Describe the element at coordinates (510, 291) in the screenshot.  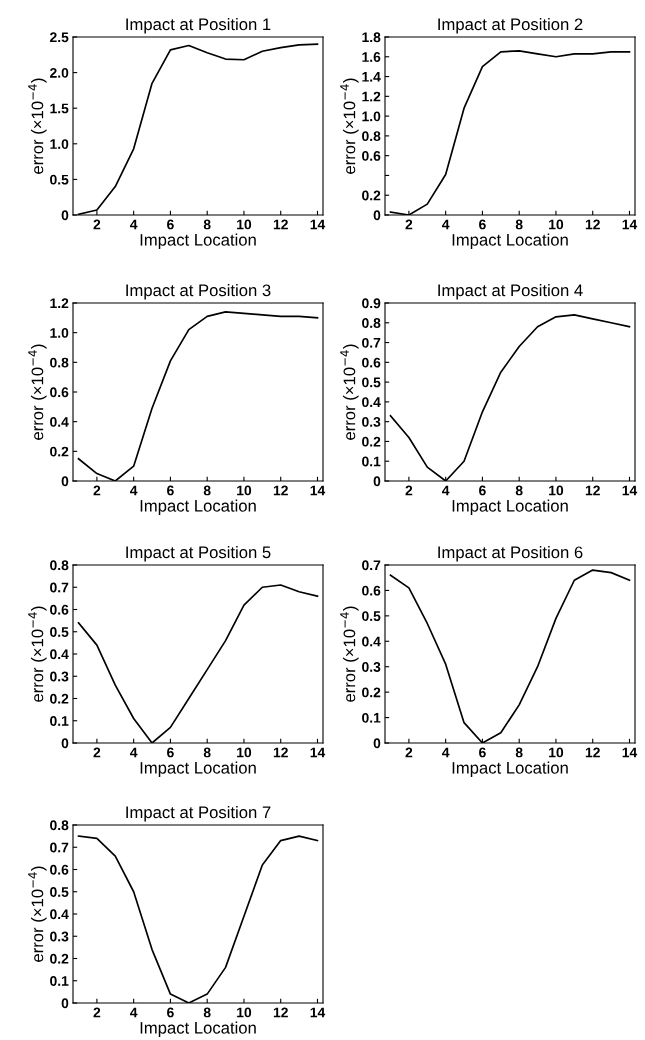
I see `chart-title: Impact at Position 4` at that location.